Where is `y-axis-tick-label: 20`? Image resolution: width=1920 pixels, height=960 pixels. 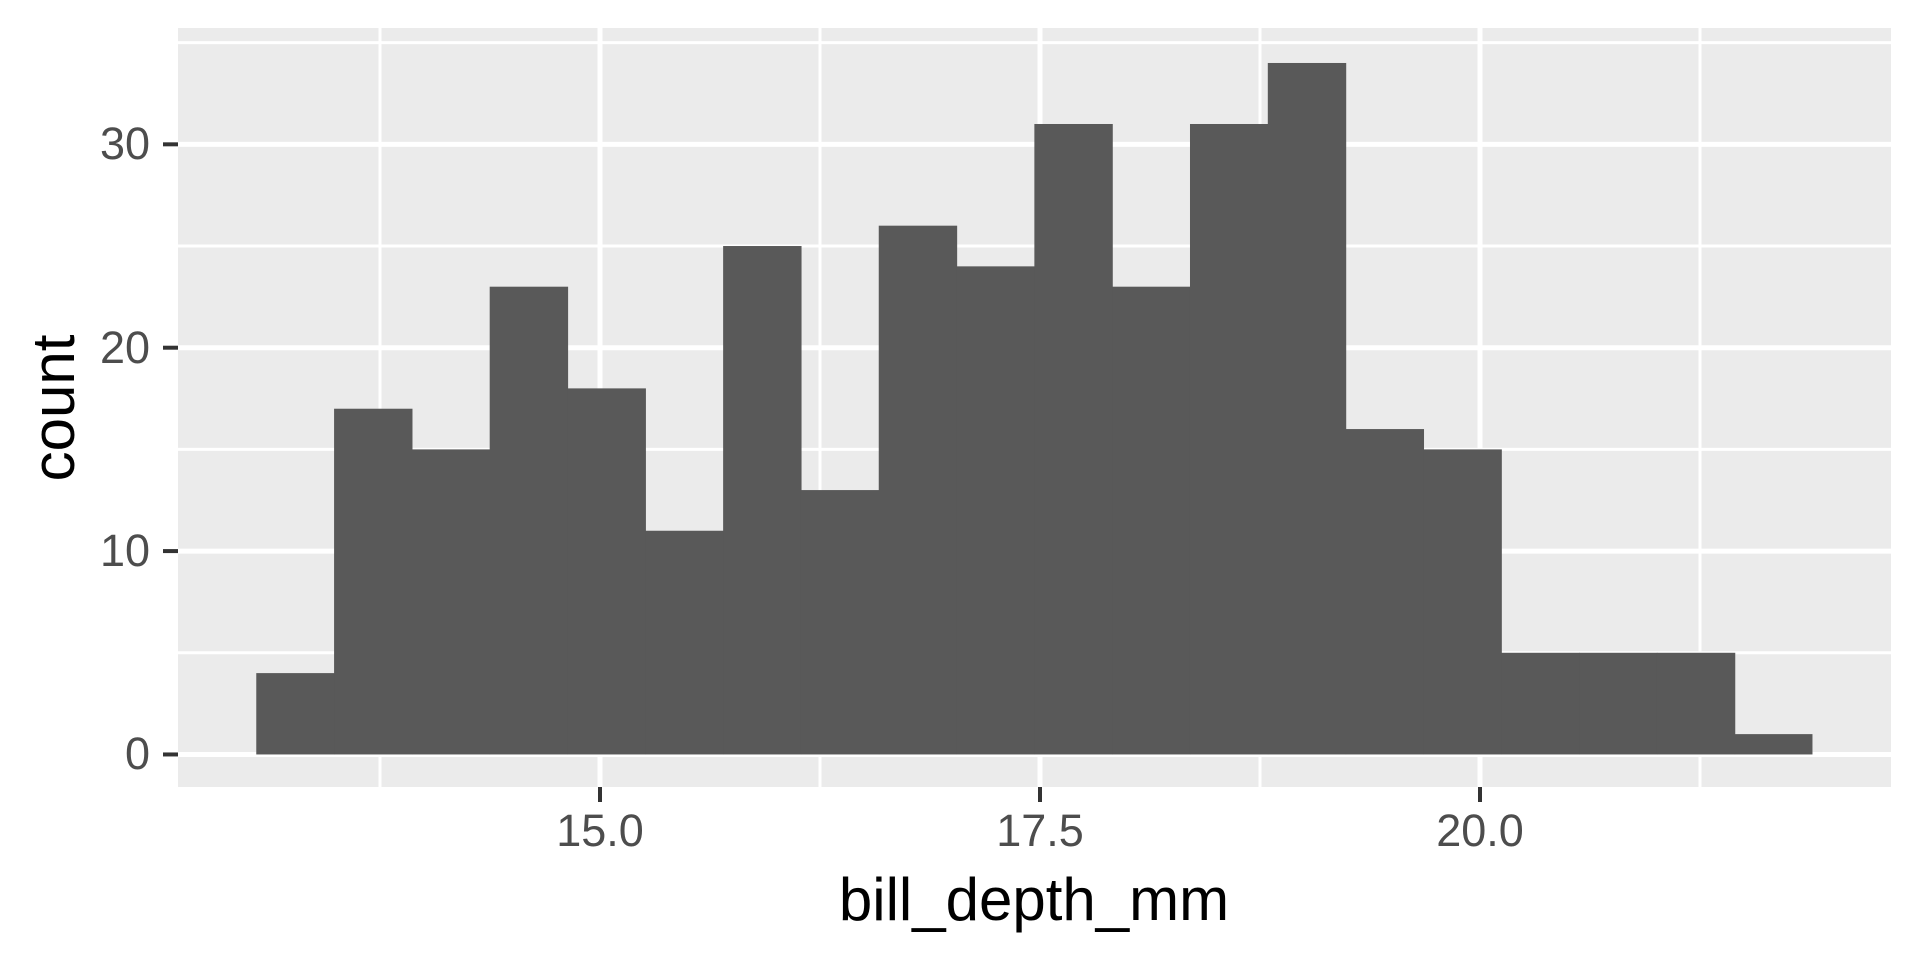
y-axis-tick-label: 20 is located at coordinates (124, 347).